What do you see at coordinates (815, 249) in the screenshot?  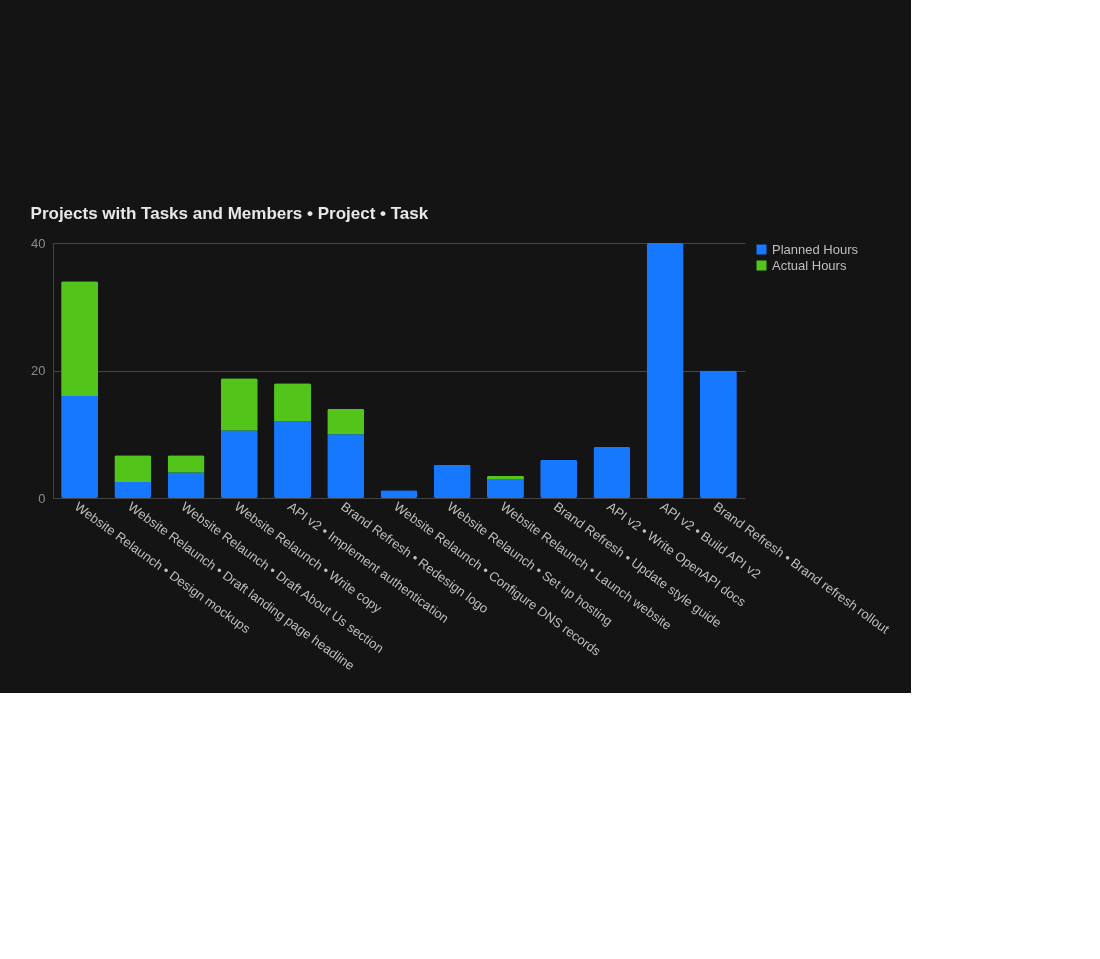 I see `legend-label: Planned Hours` at bounding box center [815, 249].